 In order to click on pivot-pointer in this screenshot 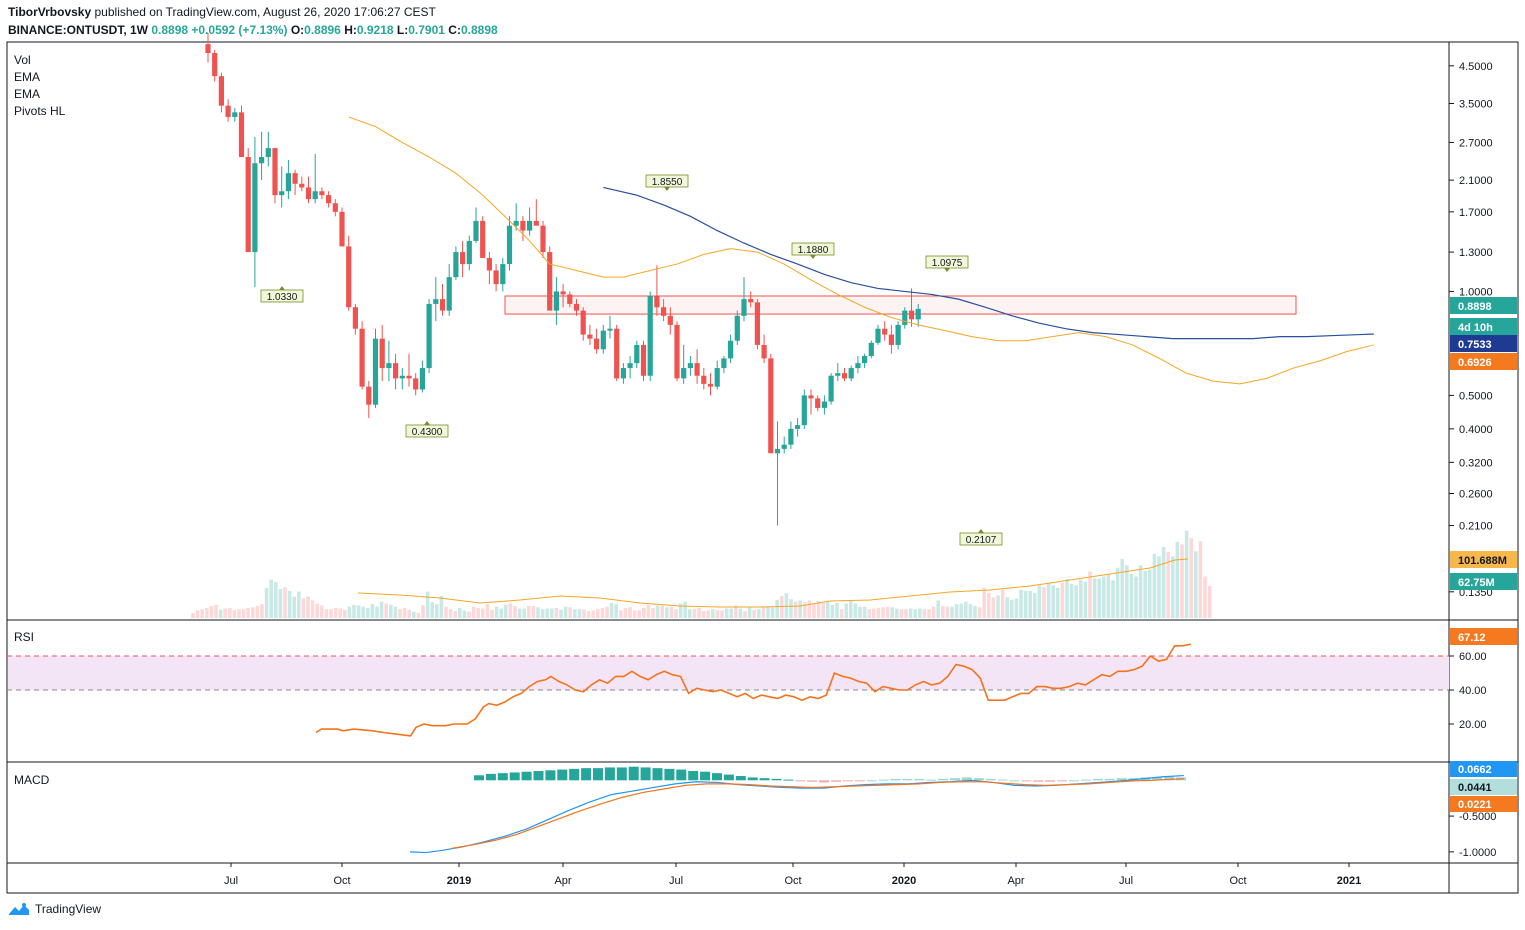, I will do `click(981, 531)`.